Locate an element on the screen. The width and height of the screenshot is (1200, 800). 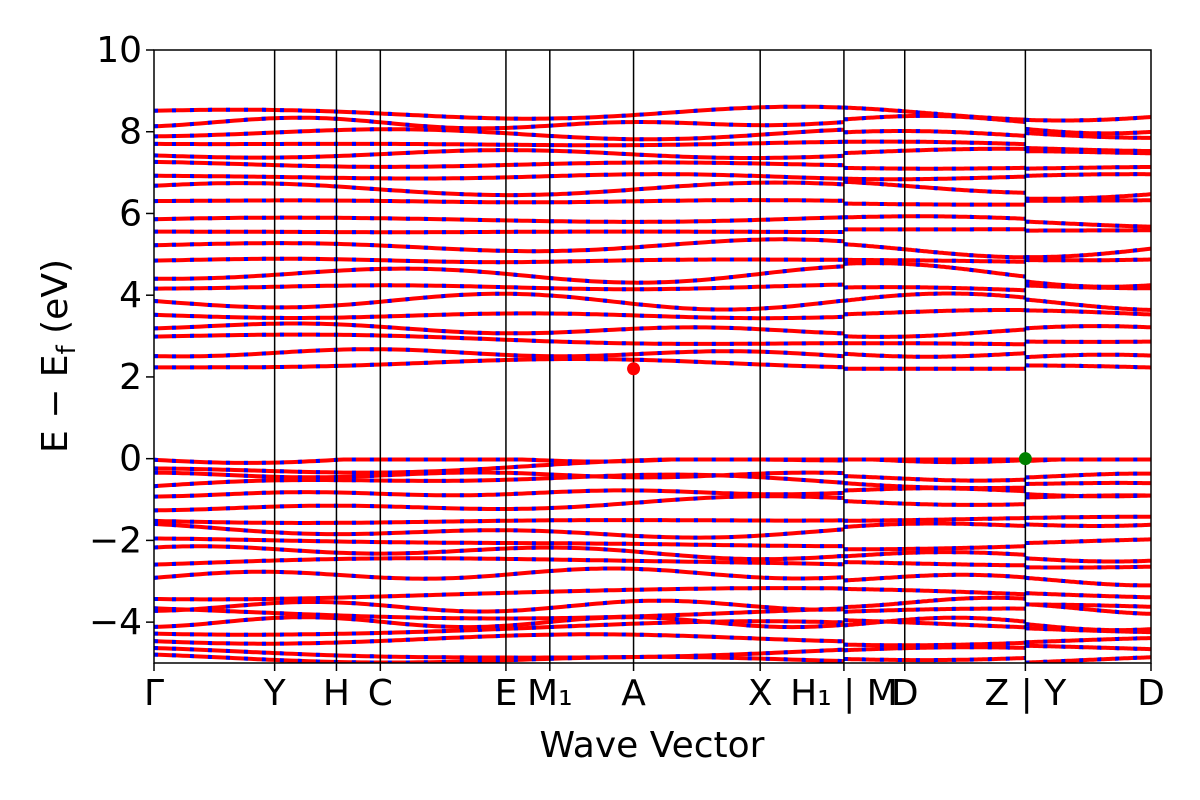
y-tick-label: 0 is located at coordinates (130, 459).